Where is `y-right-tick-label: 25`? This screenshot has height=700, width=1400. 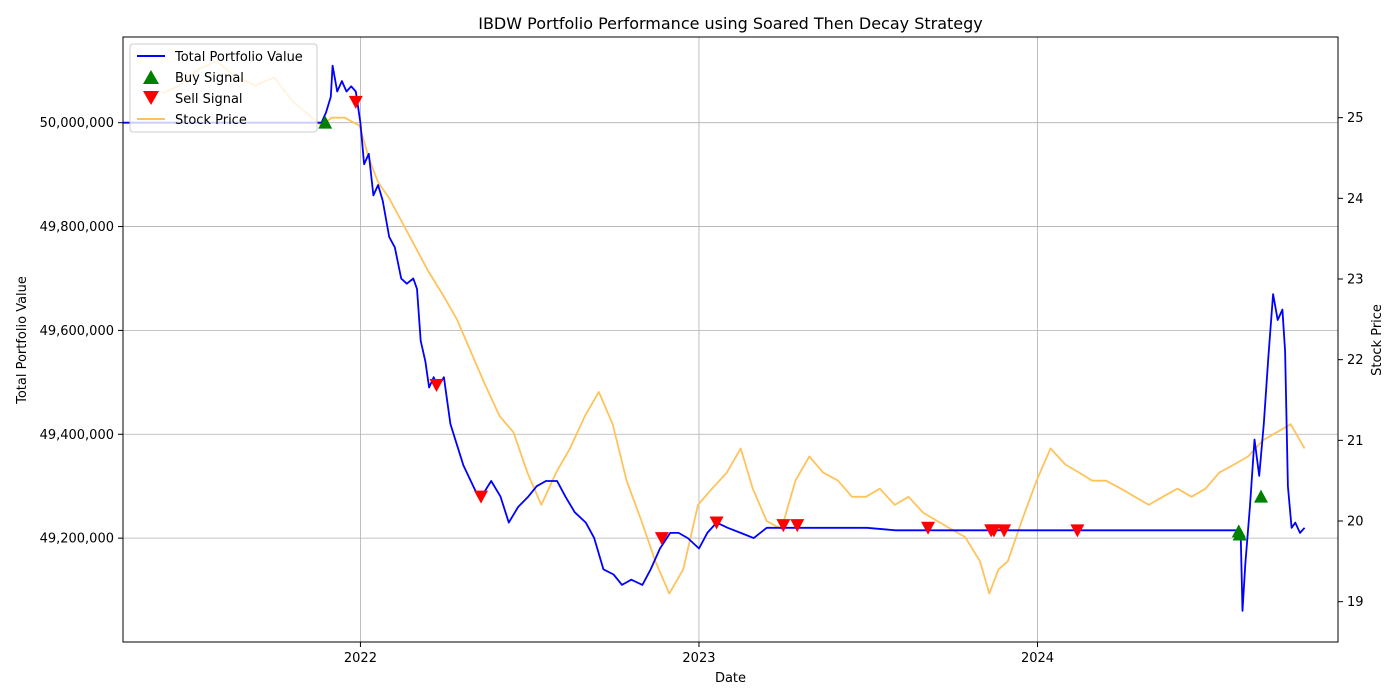 y-right-tick-label: 25 is located at coordinates (1355, 118).